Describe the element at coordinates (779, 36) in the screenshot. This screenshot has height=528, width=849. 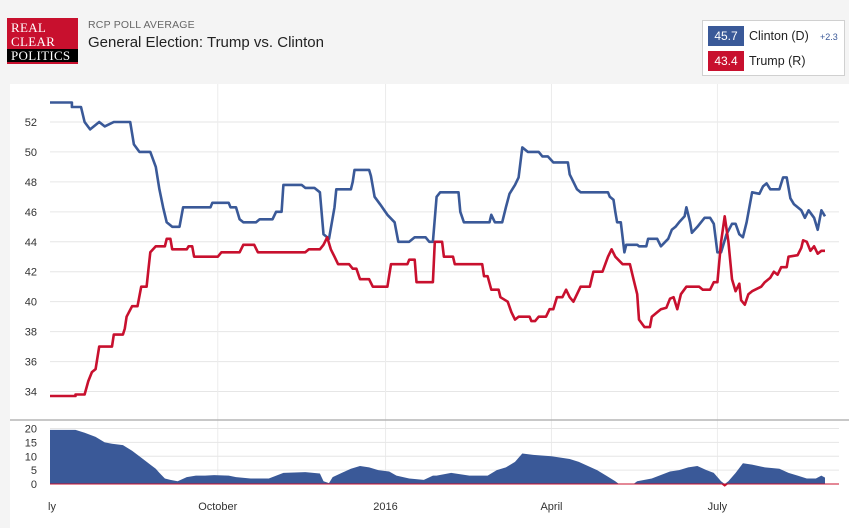
I see `legend-name-clinton: Clinton (D)` at that location.